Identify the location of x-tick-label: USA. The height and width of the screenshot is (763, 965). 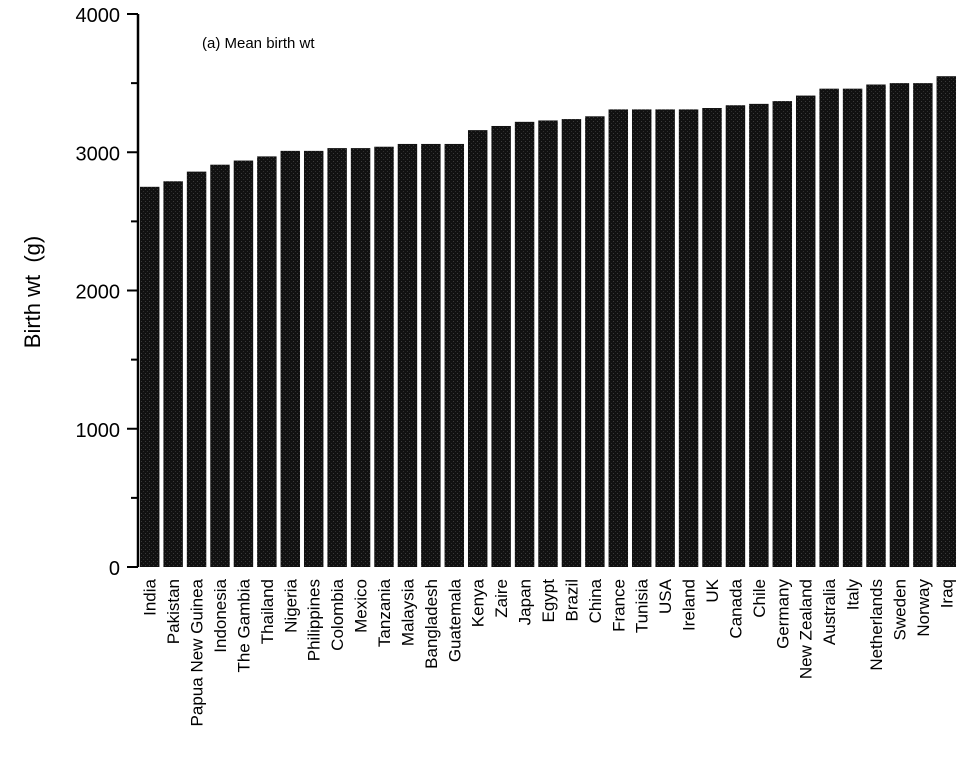
(665, 596).